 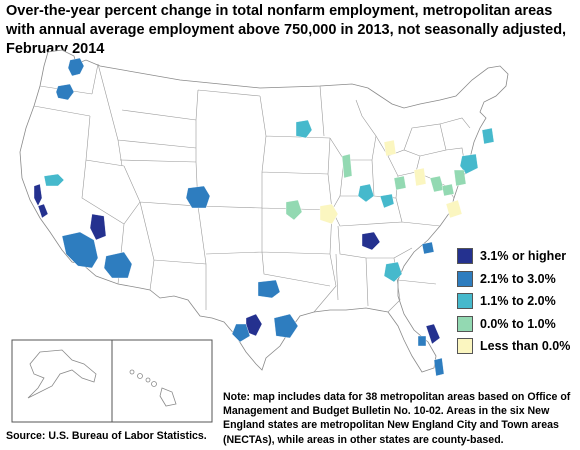 I want to click on metro-las-vegas, so click(x=98, y=227).